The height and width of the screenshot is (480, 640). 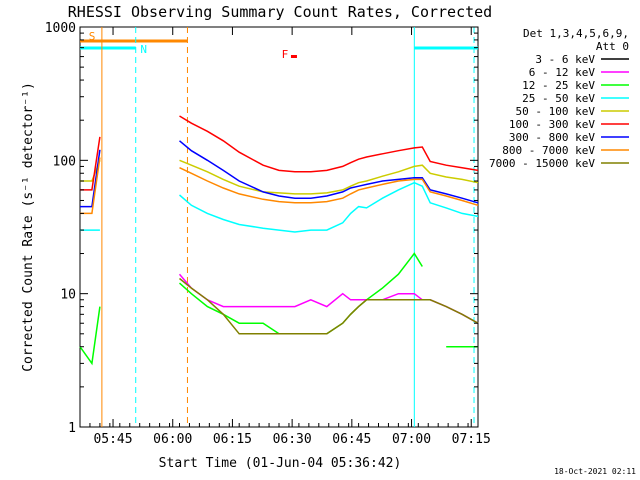 I want to click on legend-entry-label: 25 - 50 keV, so click(x=558, y=98).